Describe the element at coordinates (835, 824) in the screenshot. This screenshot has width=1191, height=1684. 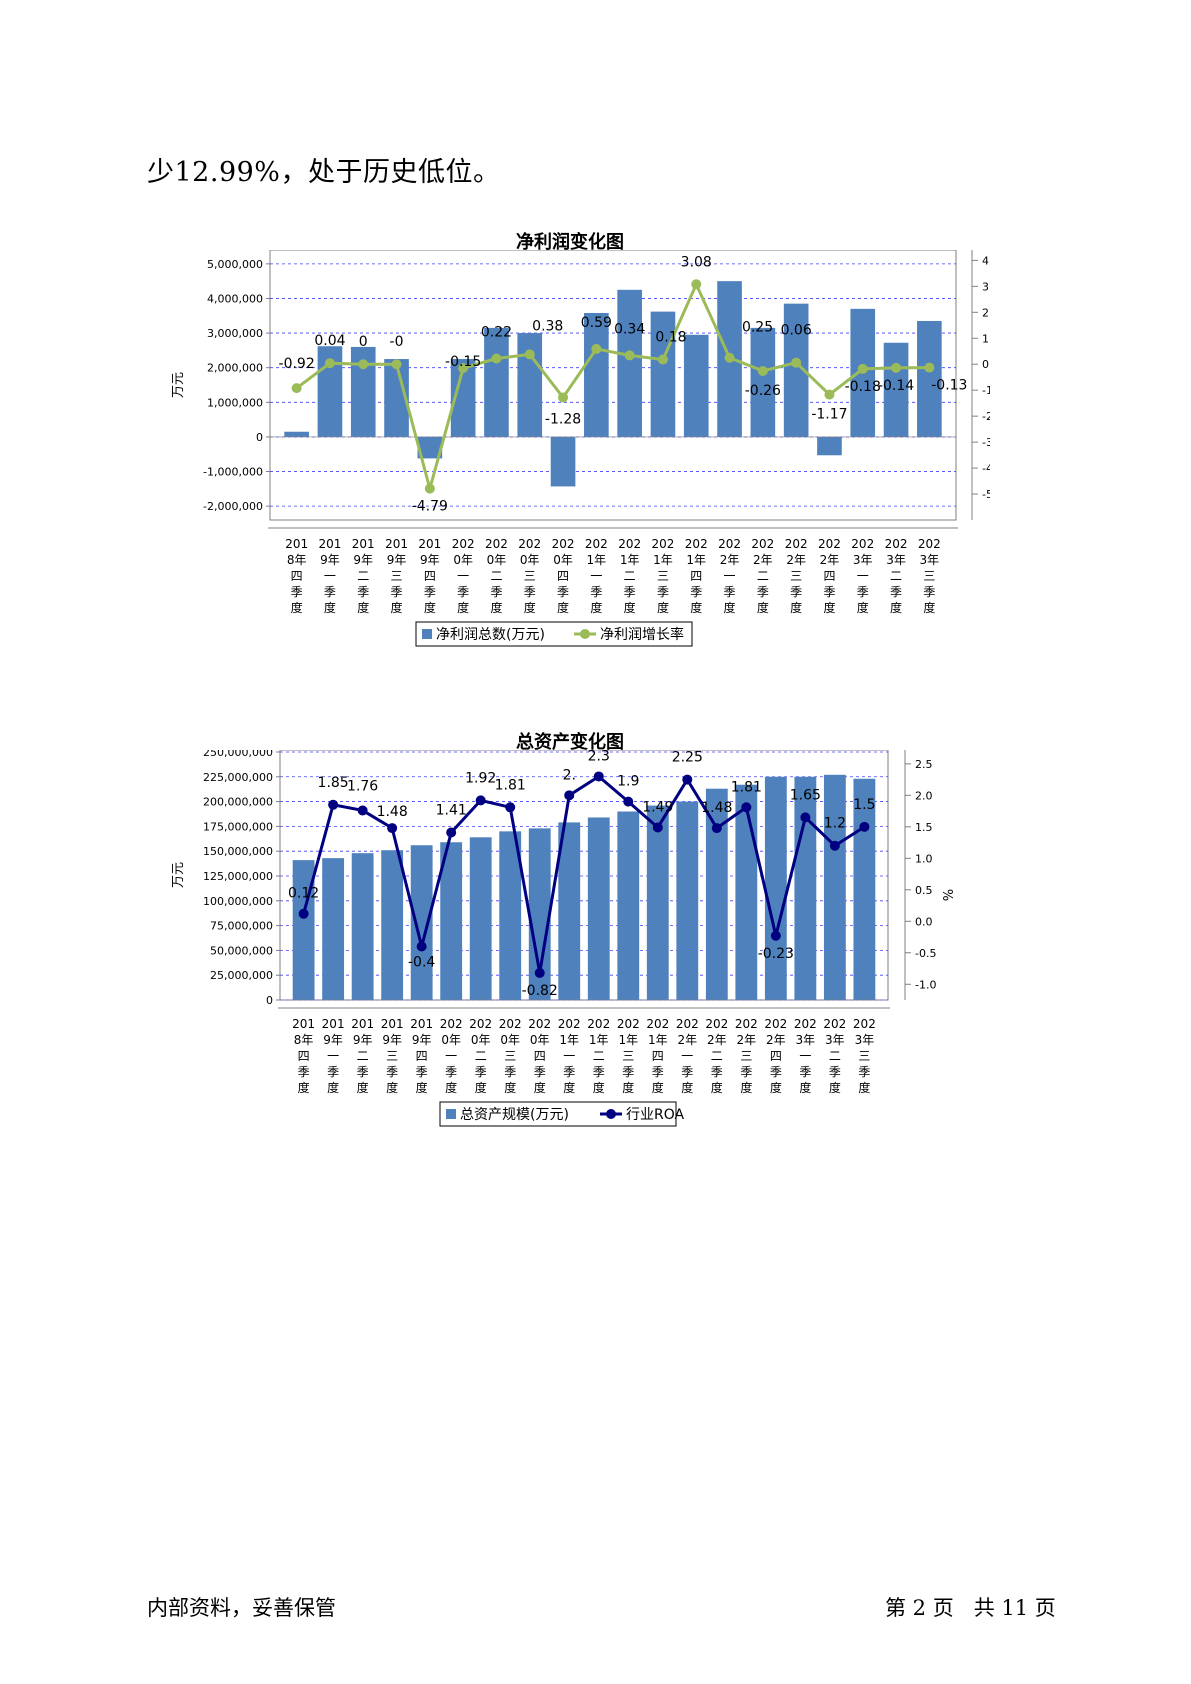
I see `data-label: 1.2` at that location.